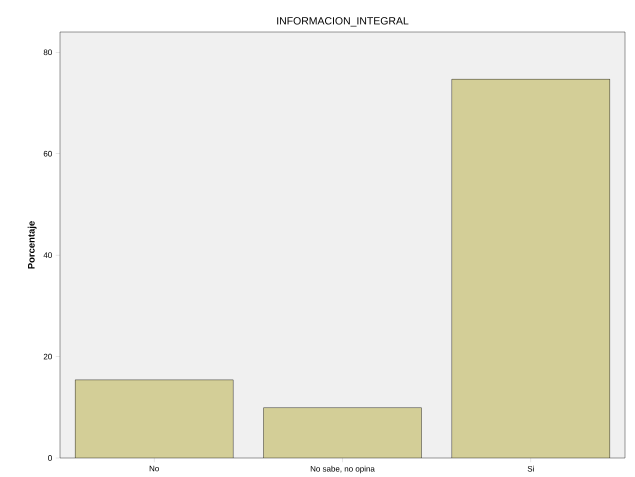 Image resolution: width=635 pixels, height=477 pixels. What do you see at coordinates (342, 22) in the screenshot?
I see `chart-title: INFORMACION_INTEGRAL` at bounding box center [342, 22].